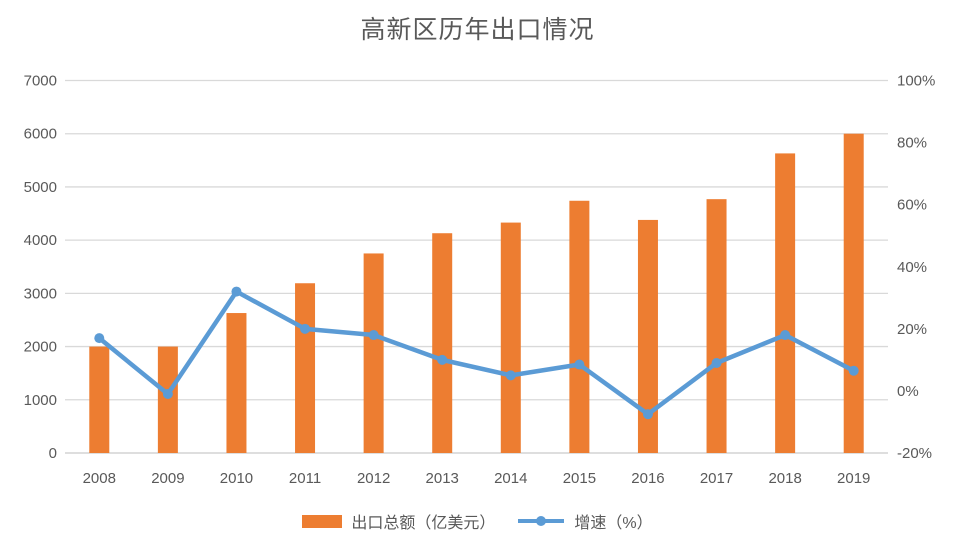 This screenshot has height=552, width=955. What do you see at coordinates (912, 205) in the screenshot?
I see `right-axis-tick-60: 60%` at bounding box center [912, 205].